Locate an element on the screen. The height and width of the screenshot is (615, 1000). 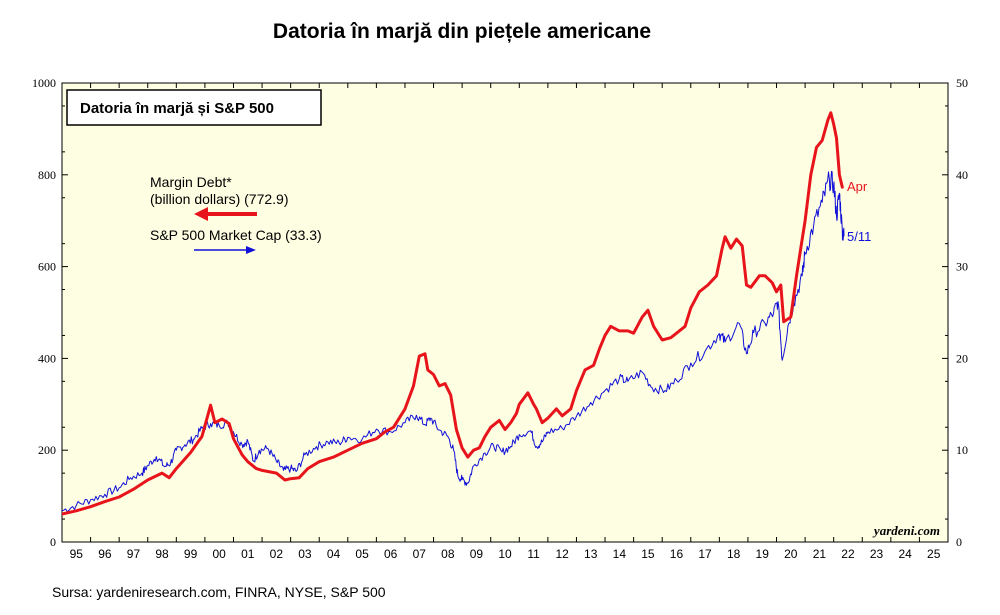
y-left-tick-label: 1000 is located at coordinates (44, 83).